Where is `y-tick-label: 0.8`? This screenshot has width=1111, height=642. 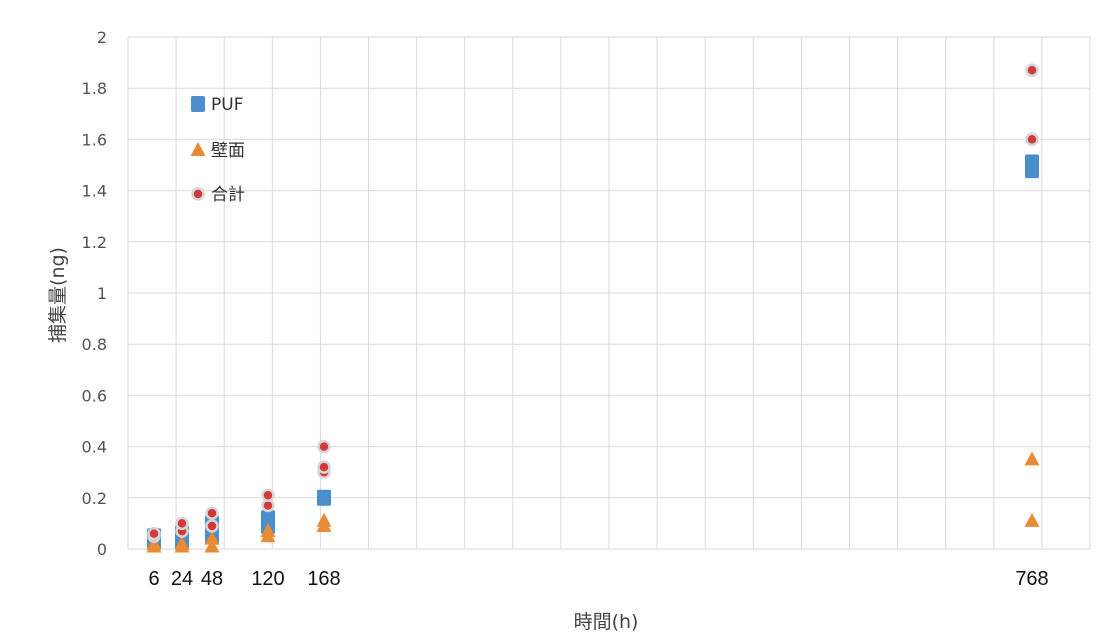 y-tick-label: 0.8 is located at coordinates (94, 344).